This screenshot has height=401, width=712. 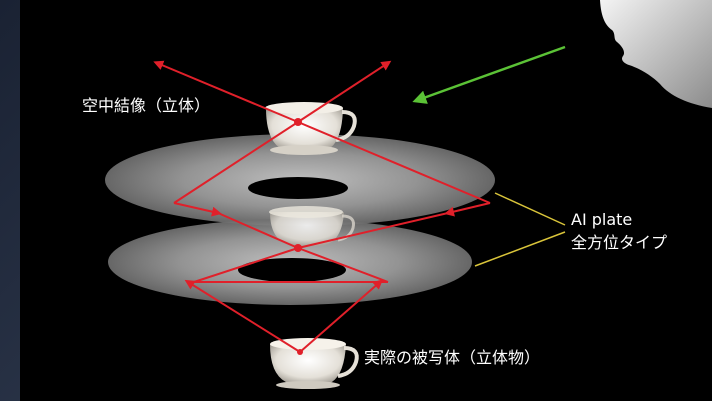 What do you see at coordinates (226, 91) in the screenshot?
I see `ray-up-left` at bounding box center [226, 91].